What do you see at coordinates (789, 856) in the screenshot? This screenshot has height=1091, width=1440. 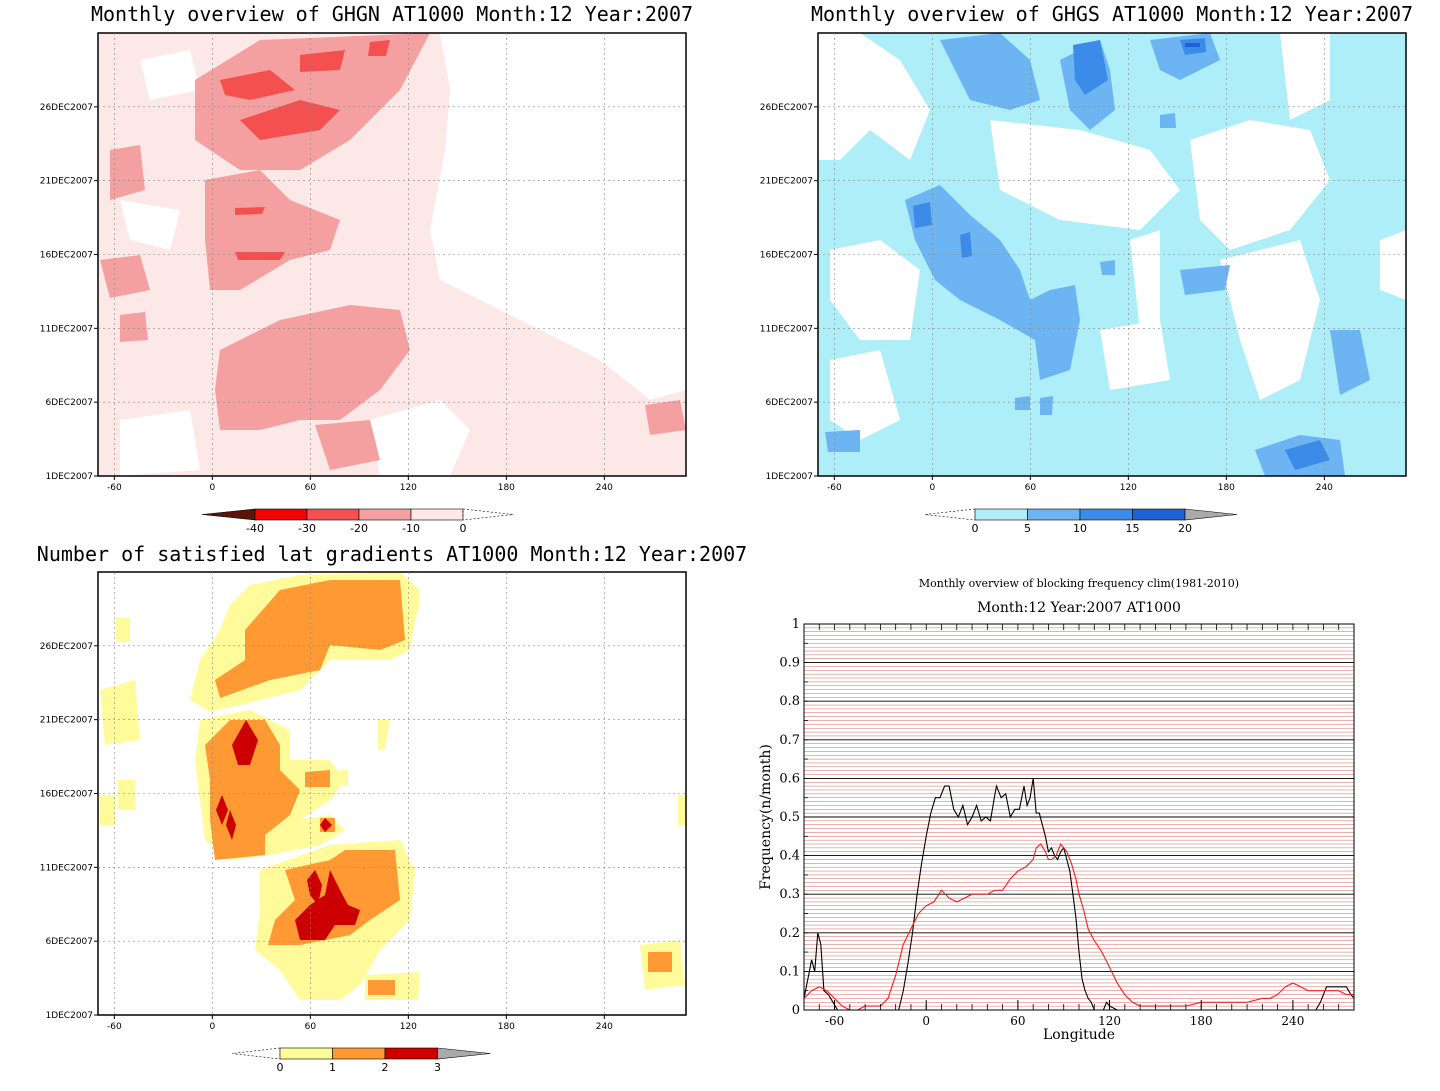 I see `y-tick-label: 0.4` at bounding box center [789, 856].